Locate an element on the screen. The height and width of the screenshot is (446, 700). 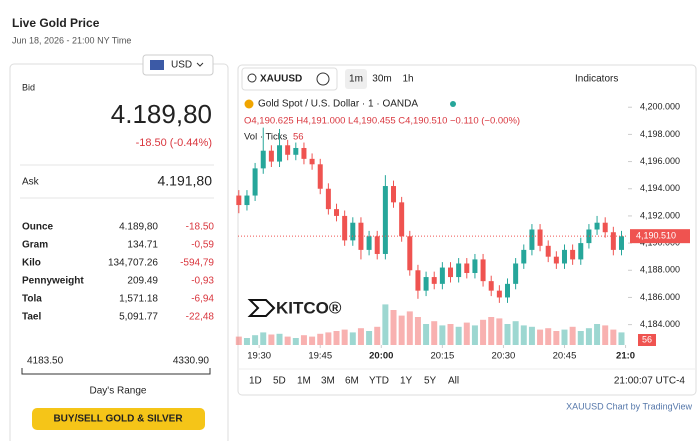
bid: 4.189,80 is located at coordinates (161, 114).